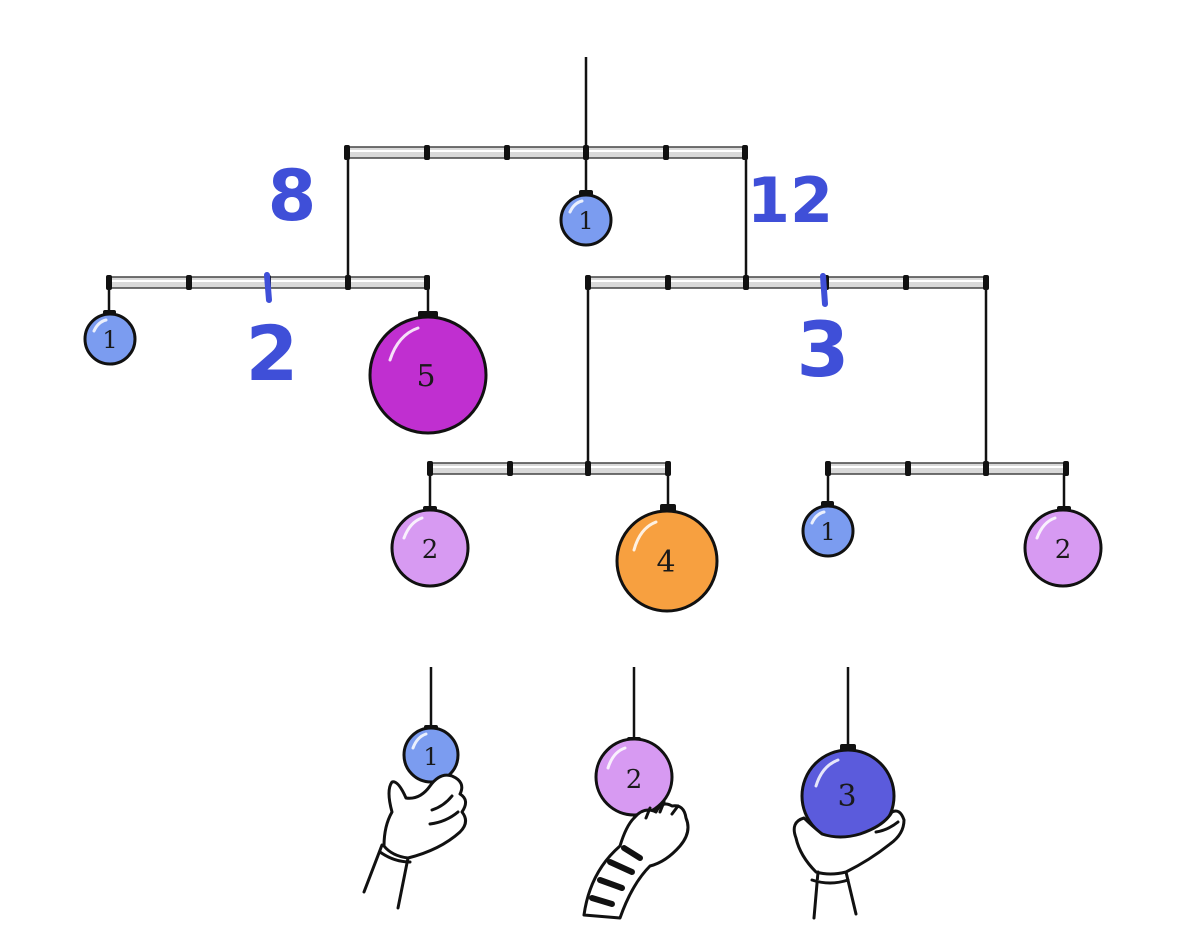 This screenshot has height=938, width=1200. What do you see at coordinates (665, 562) in the screenshot?
I see `ornament-label: 4` at bounding box center [665, 562].